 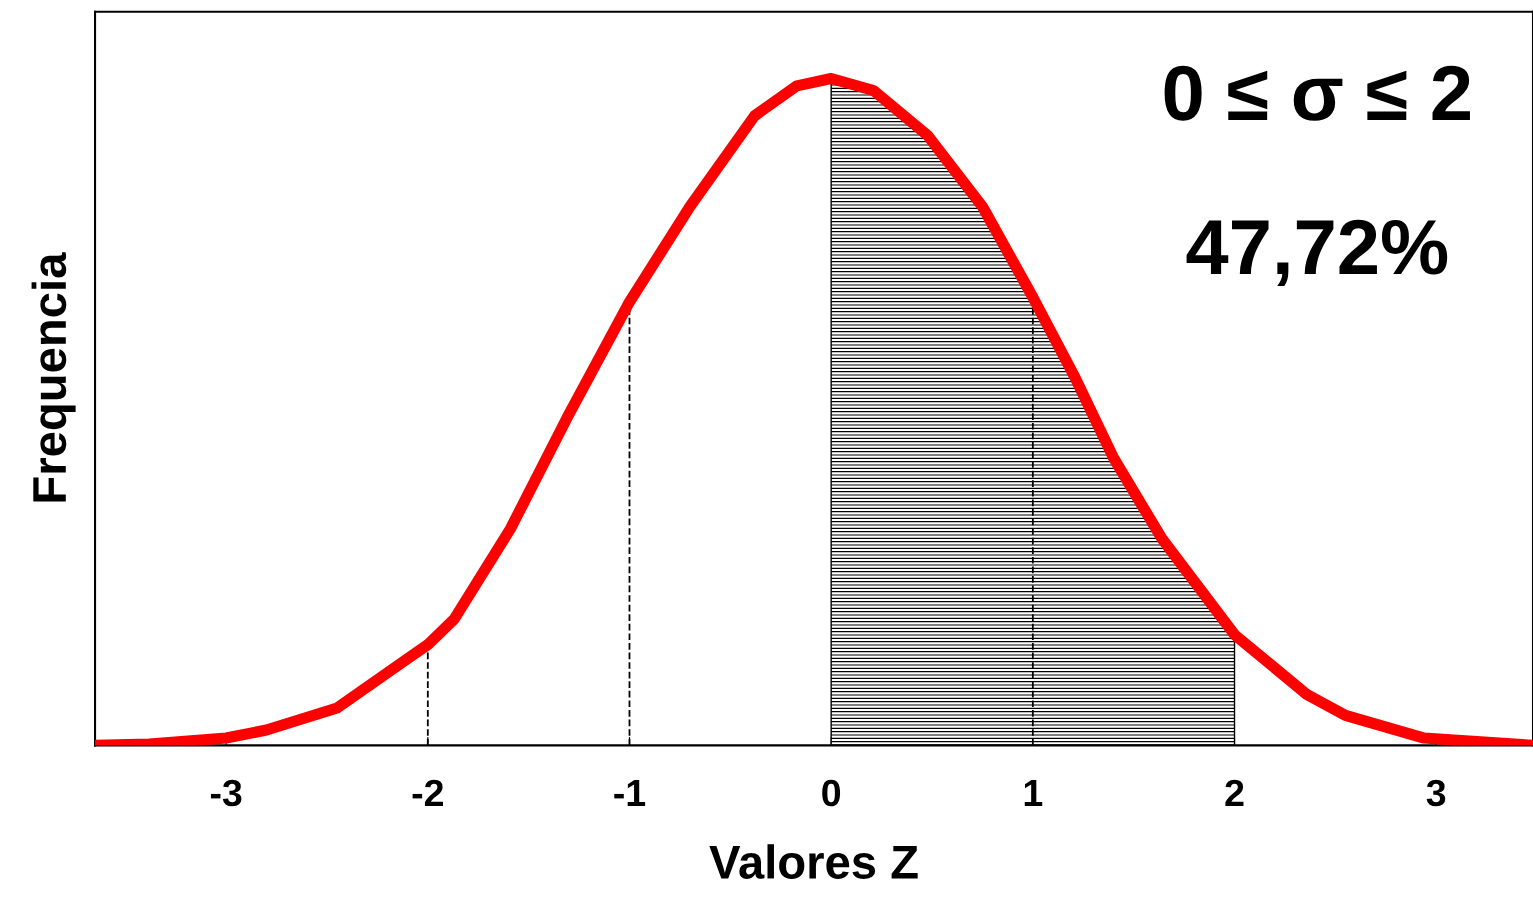 What do you see at coordinates (813, 861) in the screenshot?
I see `x-axis-title: Valores Z` at bounding box center [813, 861].